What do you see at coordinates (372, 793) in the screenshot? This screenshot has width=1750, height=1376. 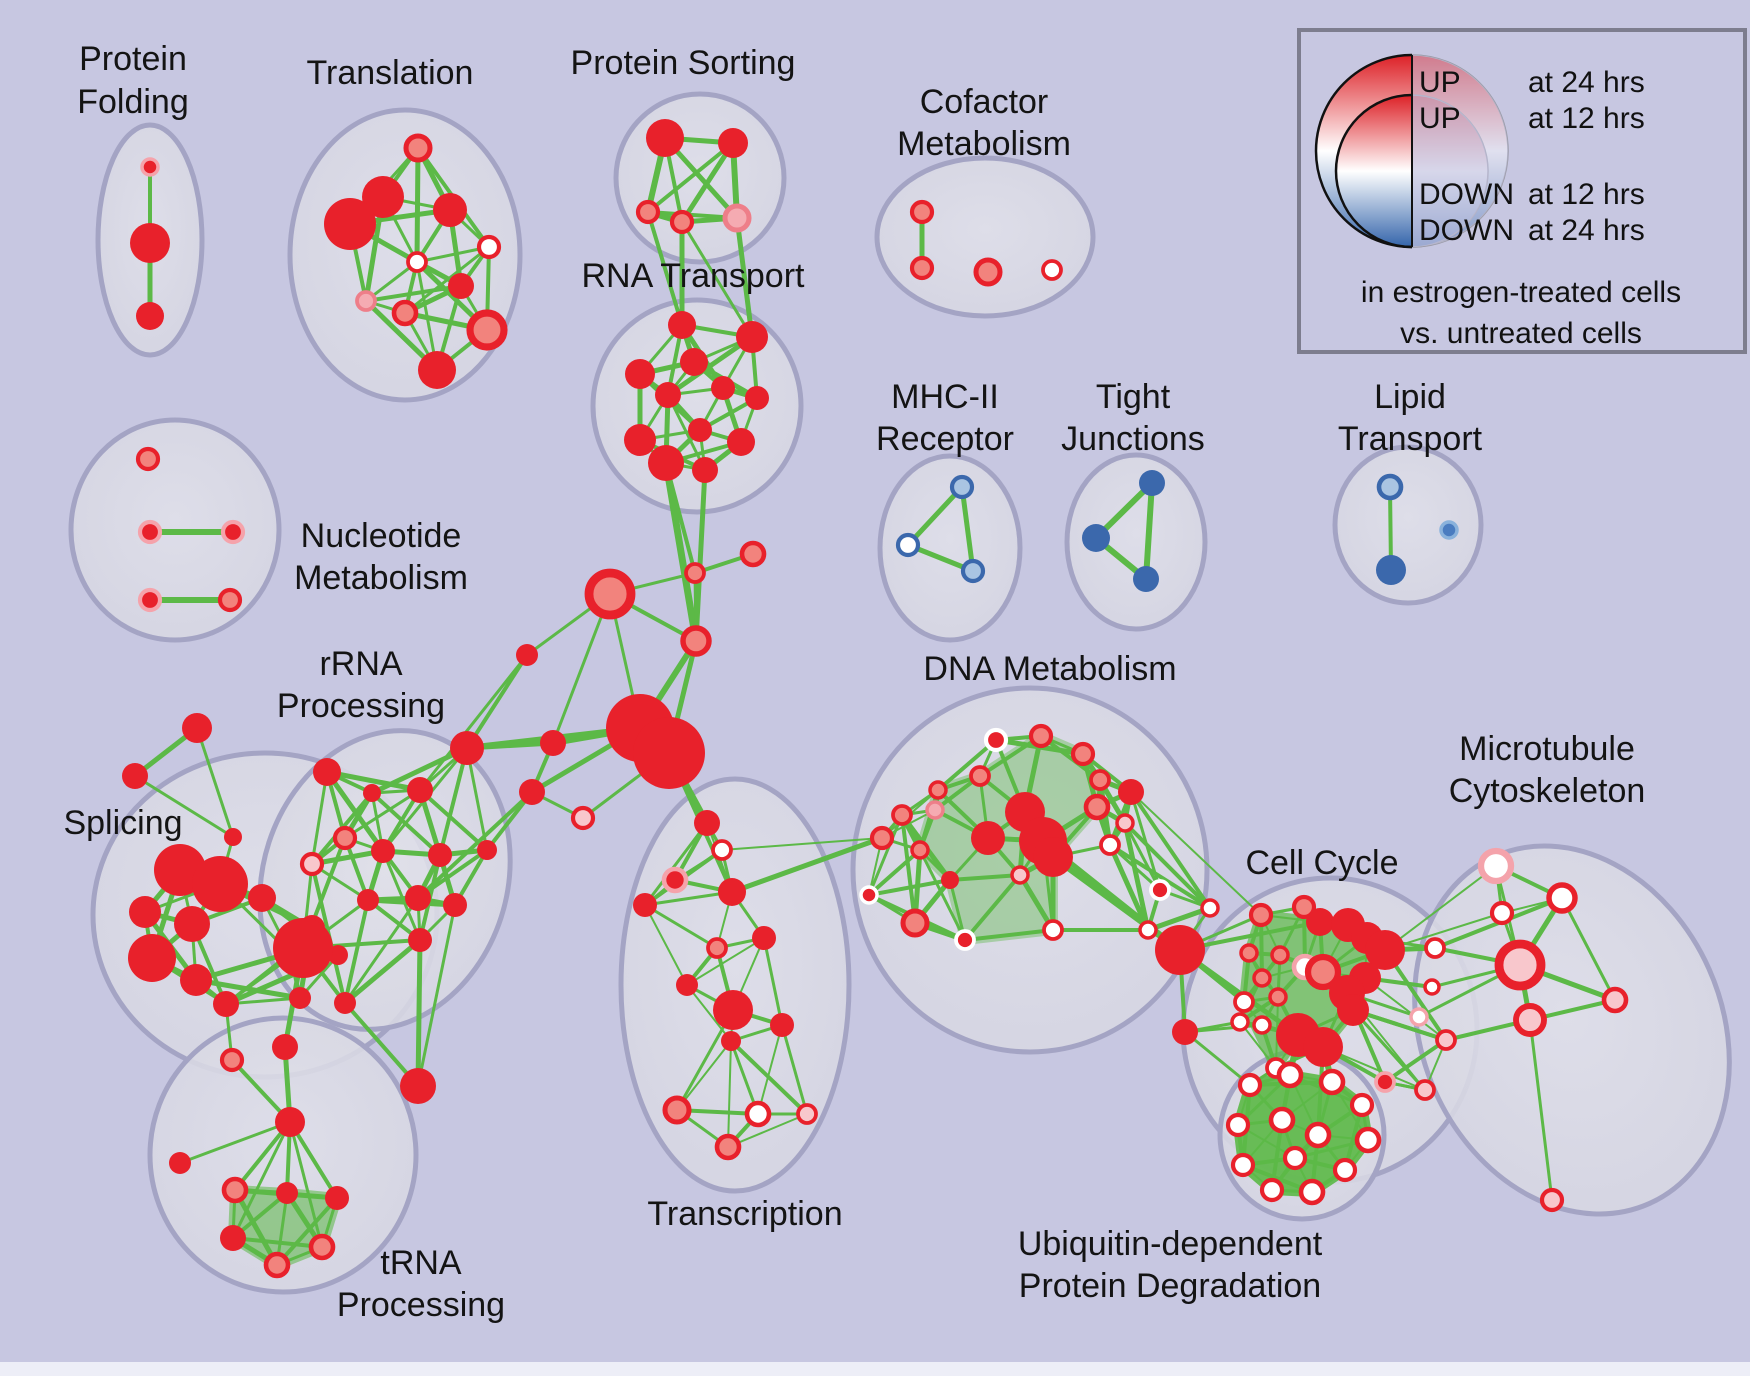 I see `network-node-r2` at bounding box center [372, 793].